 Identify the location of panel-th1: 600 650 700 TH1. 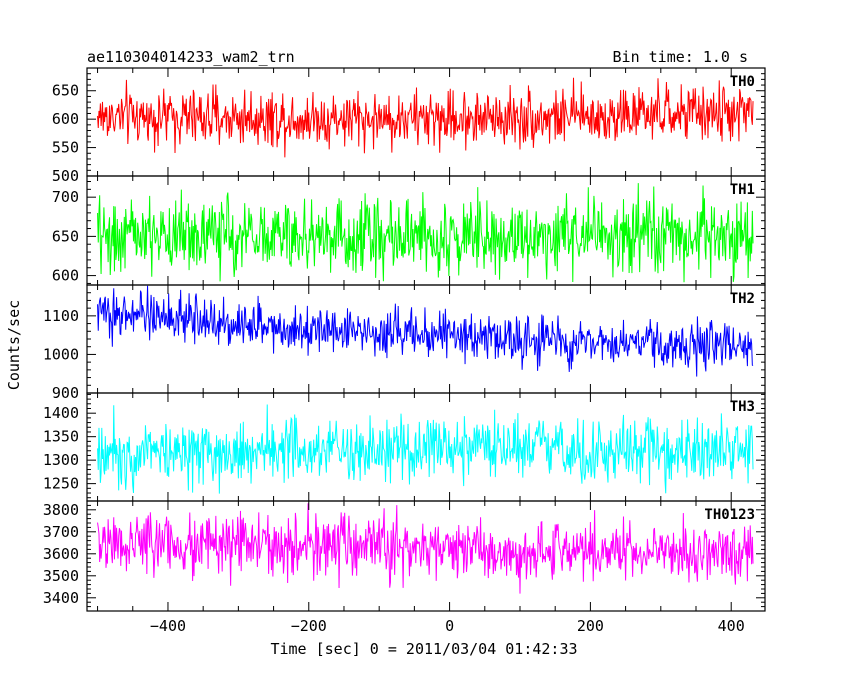
(409, 230).